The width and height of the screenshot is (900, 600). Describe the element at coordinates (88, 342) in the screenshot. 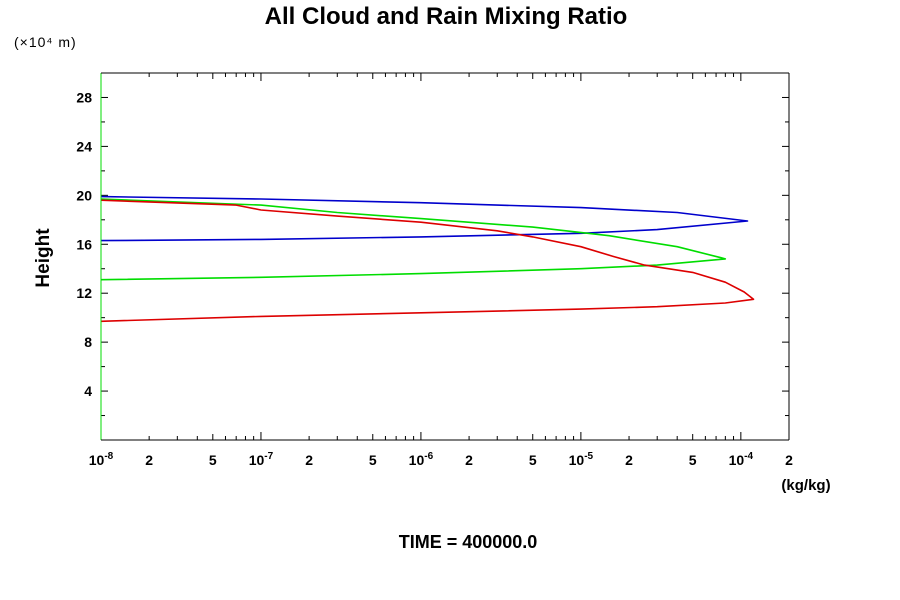

I see `y-tick-label: 8` at that location.